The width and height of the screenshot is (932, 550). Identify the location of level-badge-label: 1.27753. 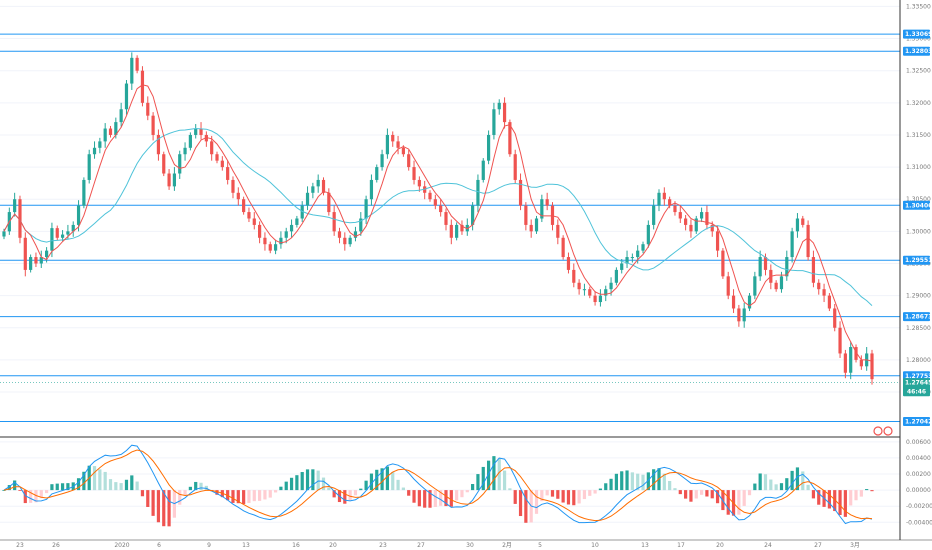
(918, 376).